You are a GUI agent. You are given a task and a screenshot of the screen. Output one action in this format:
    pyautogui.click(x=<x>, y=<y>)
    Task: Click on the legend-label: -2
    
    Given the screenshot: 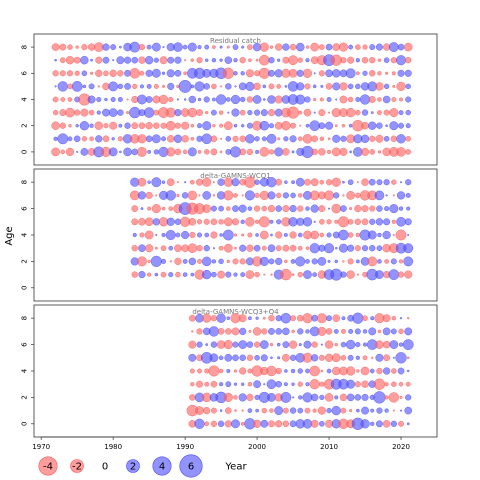 What is the action you would take?
    pyautogui.click(x=77, y=467)
    